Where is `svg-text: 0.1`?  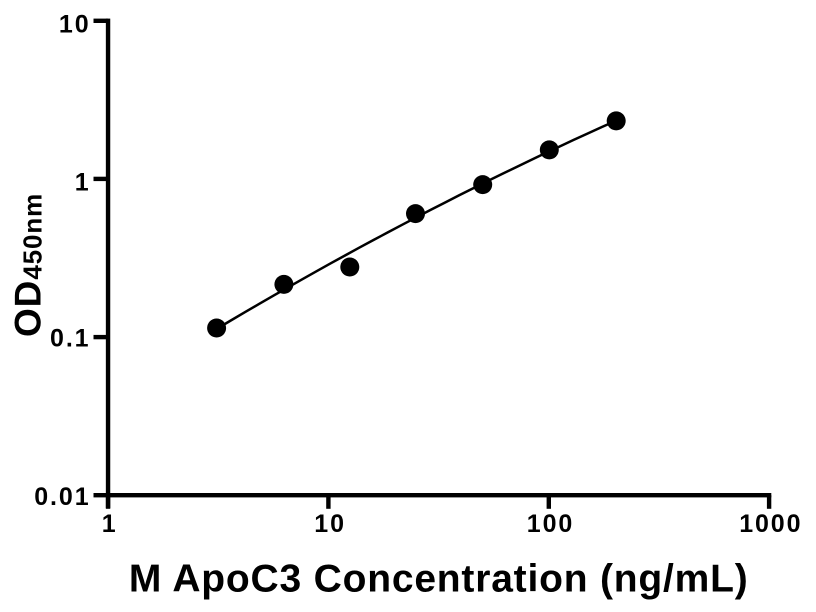
svg-text: 0.1 is located at coordinates (70, 339).